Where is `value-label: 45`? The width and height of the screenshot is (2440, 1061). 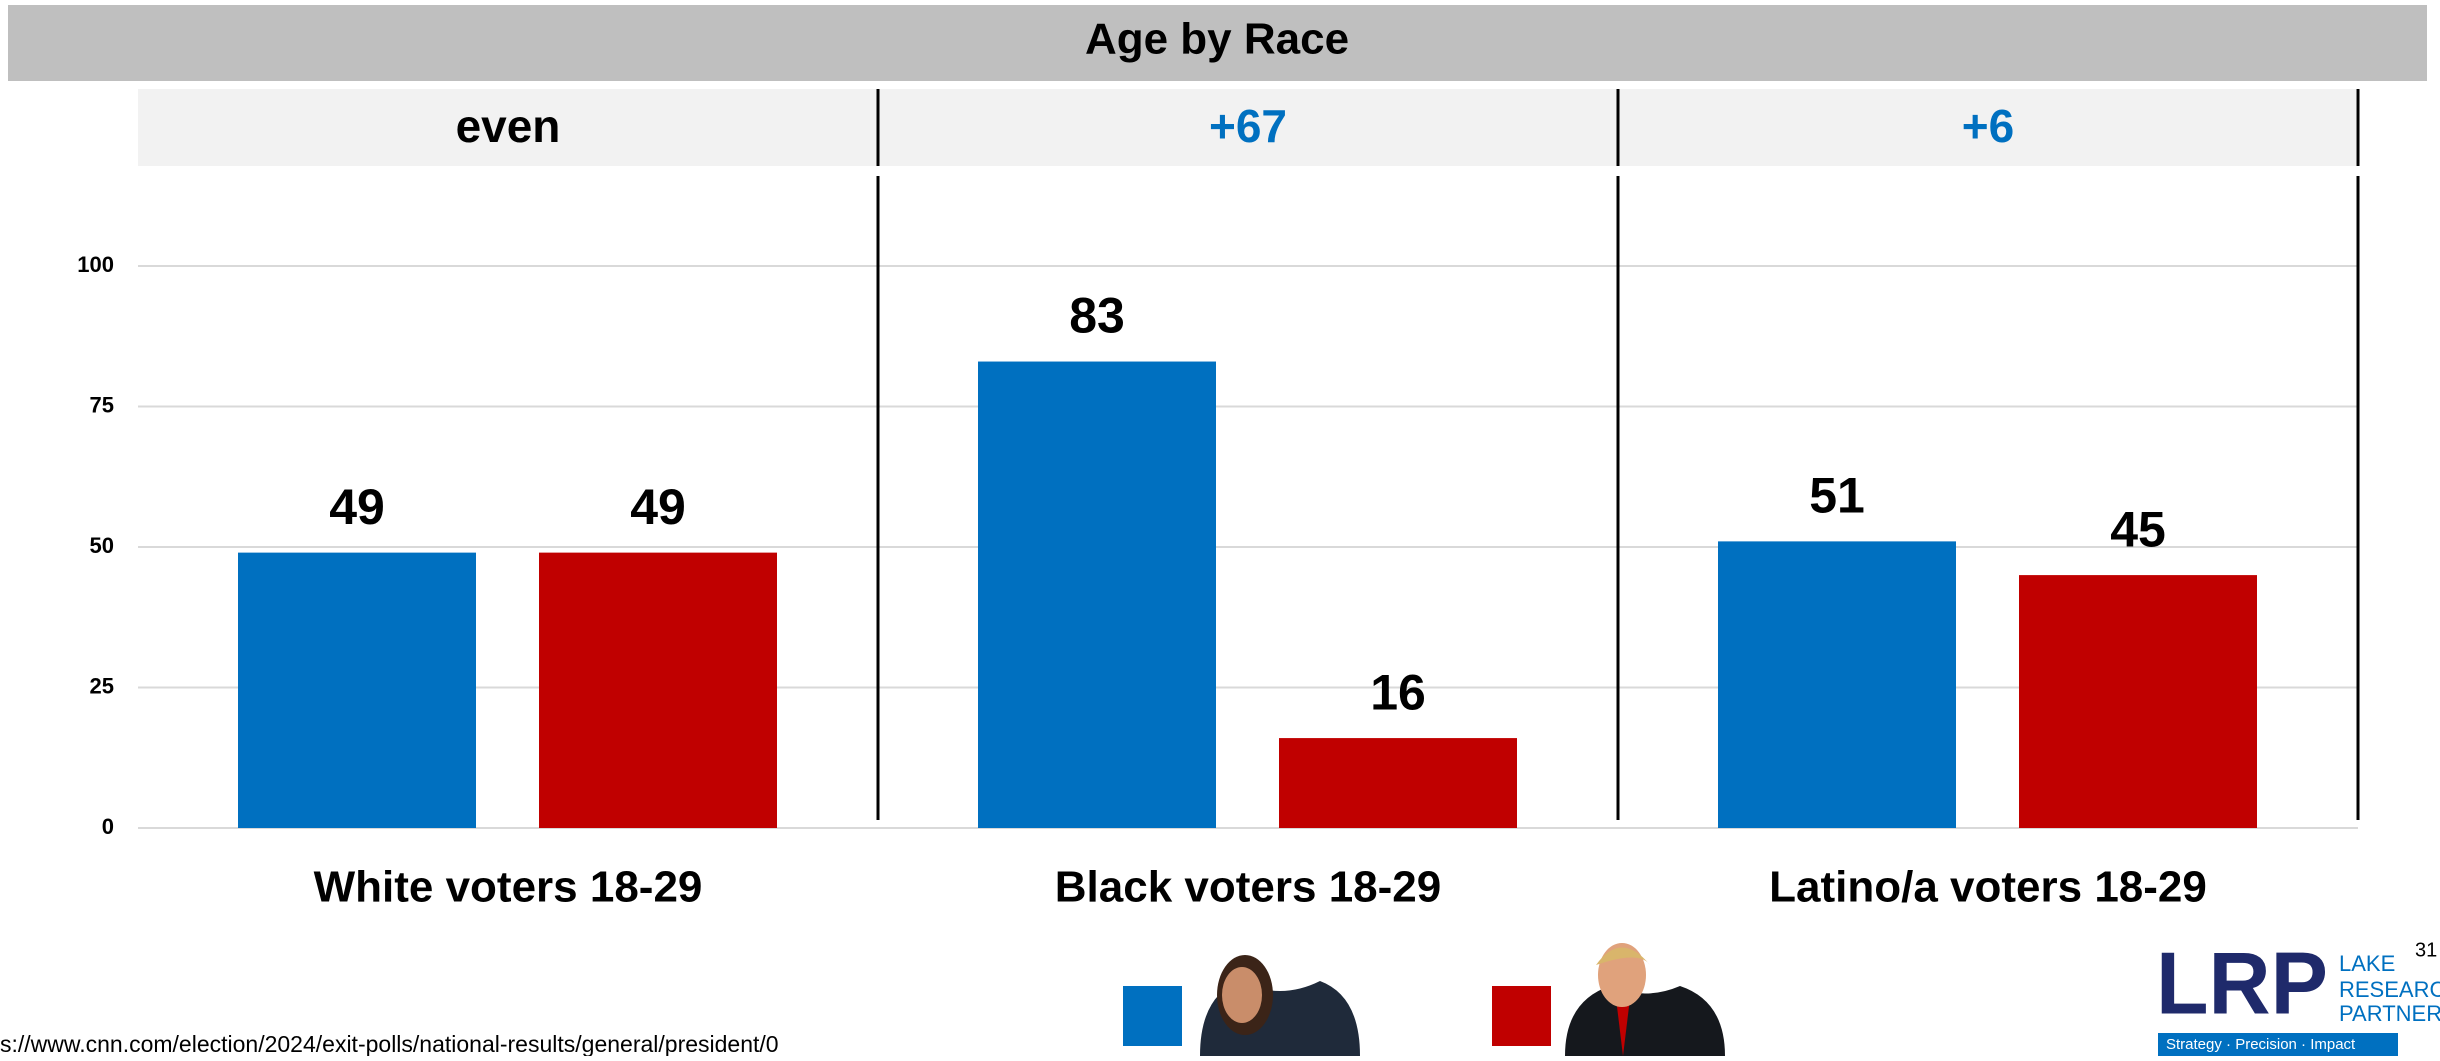
value-label: 45 is located at coordinates (2138, 529).